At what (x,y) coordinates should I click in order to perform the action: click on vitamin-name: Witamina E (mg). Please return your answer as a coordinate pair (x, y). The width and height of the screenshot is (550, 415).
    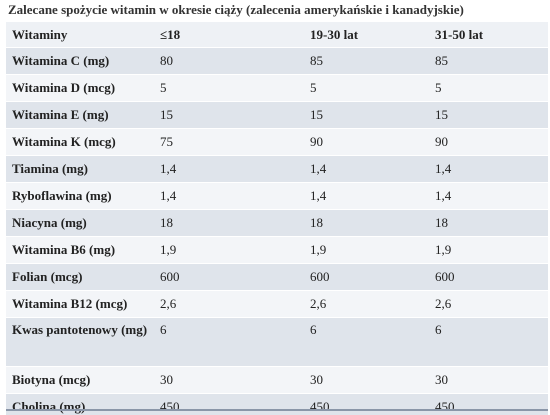
    Looking at the image, I should click on (80, 115).